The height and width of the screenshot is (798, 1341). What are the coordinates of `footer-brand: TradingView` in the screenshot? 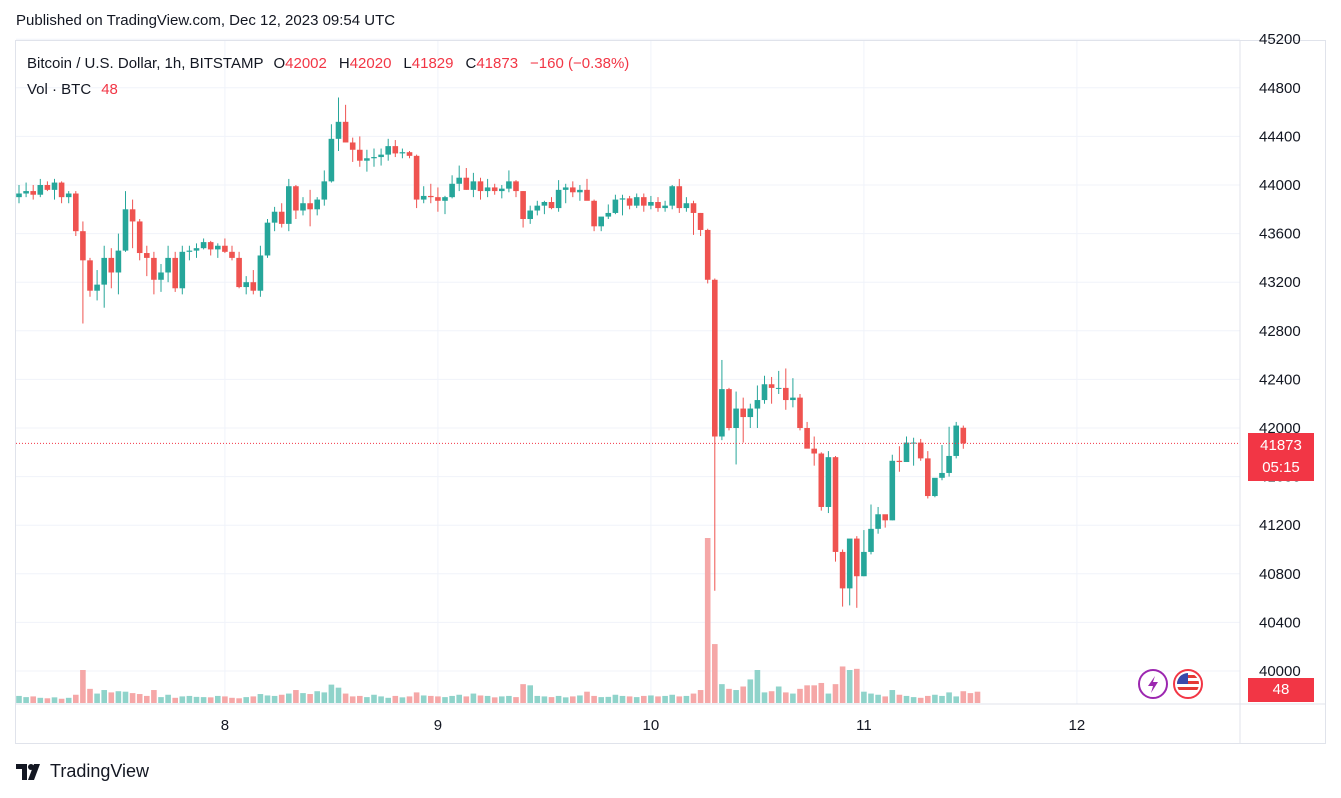 It's located at (82, 771).